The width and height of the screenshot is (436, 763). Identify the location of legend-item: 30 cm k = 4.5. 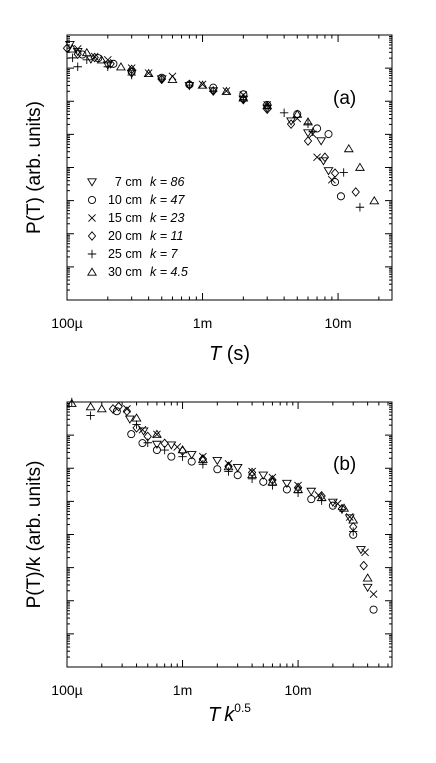
(137, 272).